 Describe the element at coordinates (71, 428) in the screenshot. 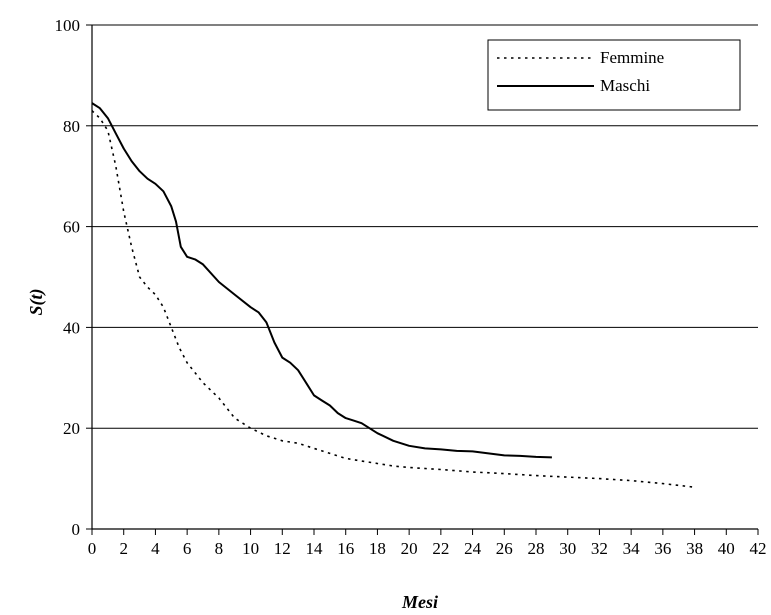

I see `y-tick-label-20: 20` at that location.